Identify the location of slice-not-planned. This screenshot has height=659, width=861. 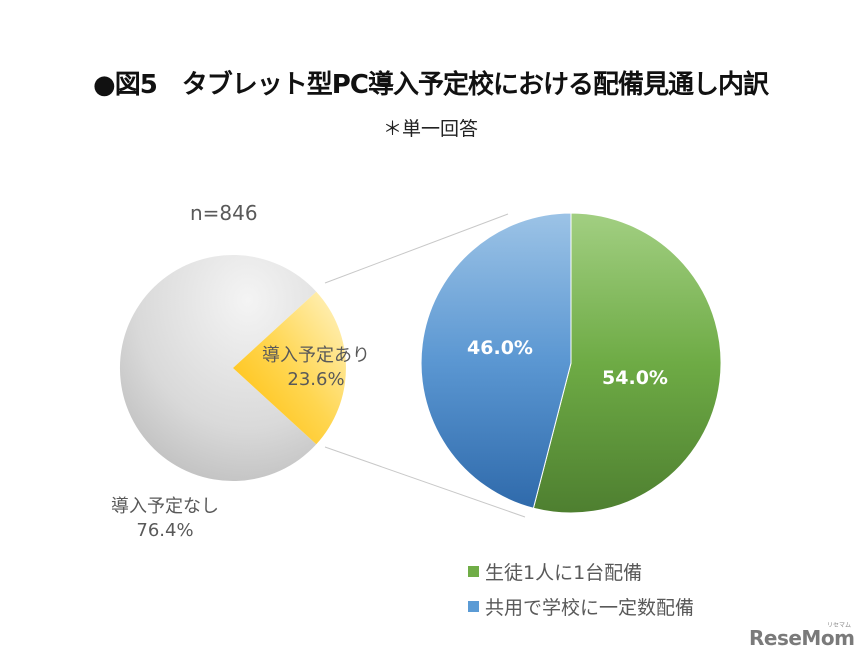
(218, 367).